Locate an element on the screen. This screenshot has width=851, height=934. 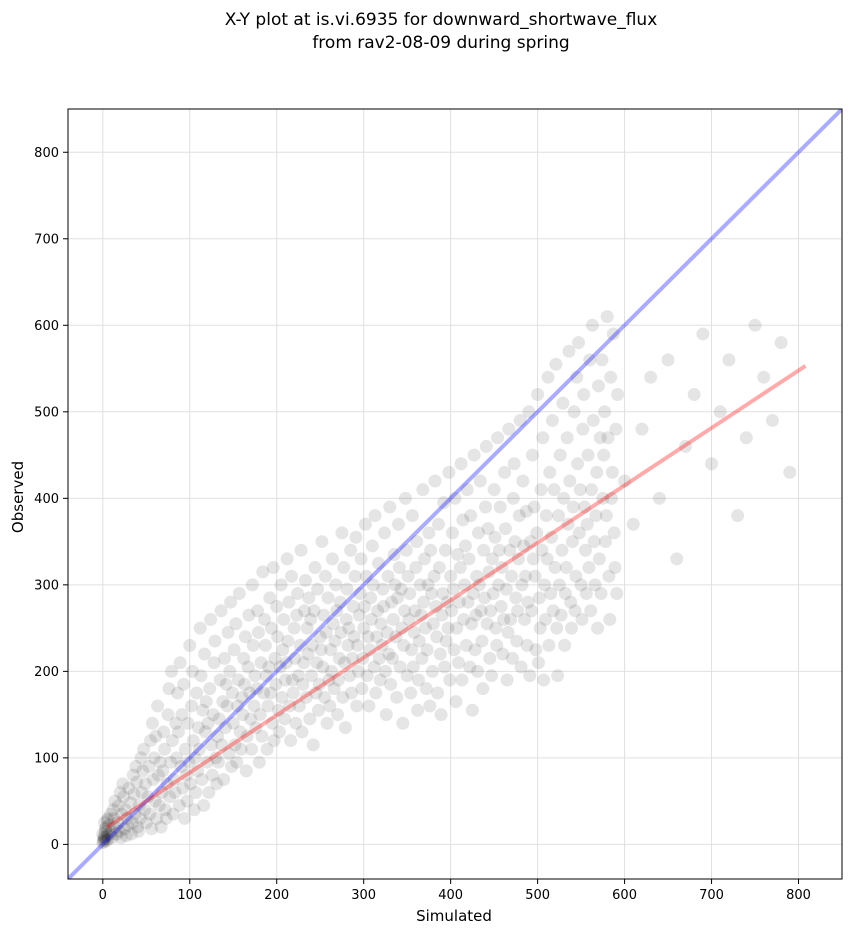
x-tick-label-500: 500 is located at coordinates (537, 895).